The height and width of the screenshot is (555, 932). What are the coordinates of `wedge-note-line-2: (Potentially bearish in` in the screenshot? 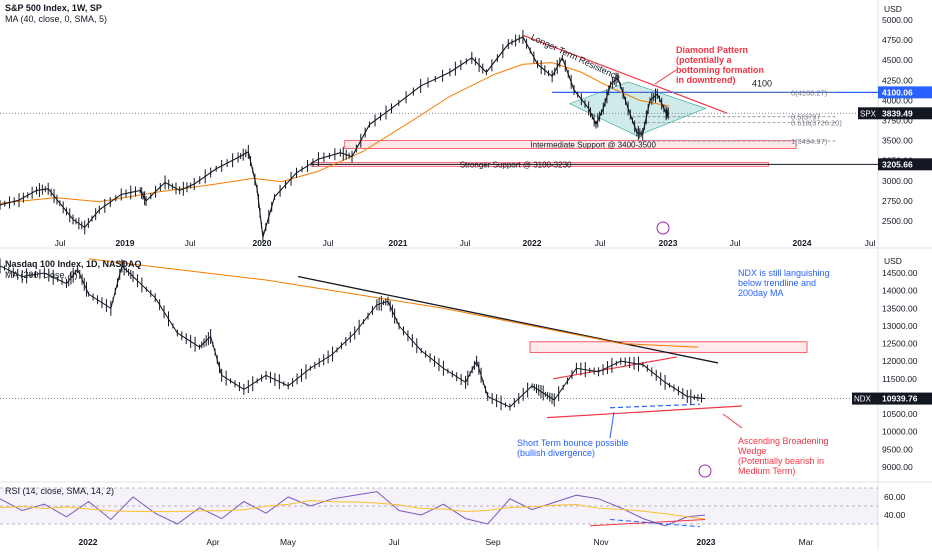 It's located at (781, 461).